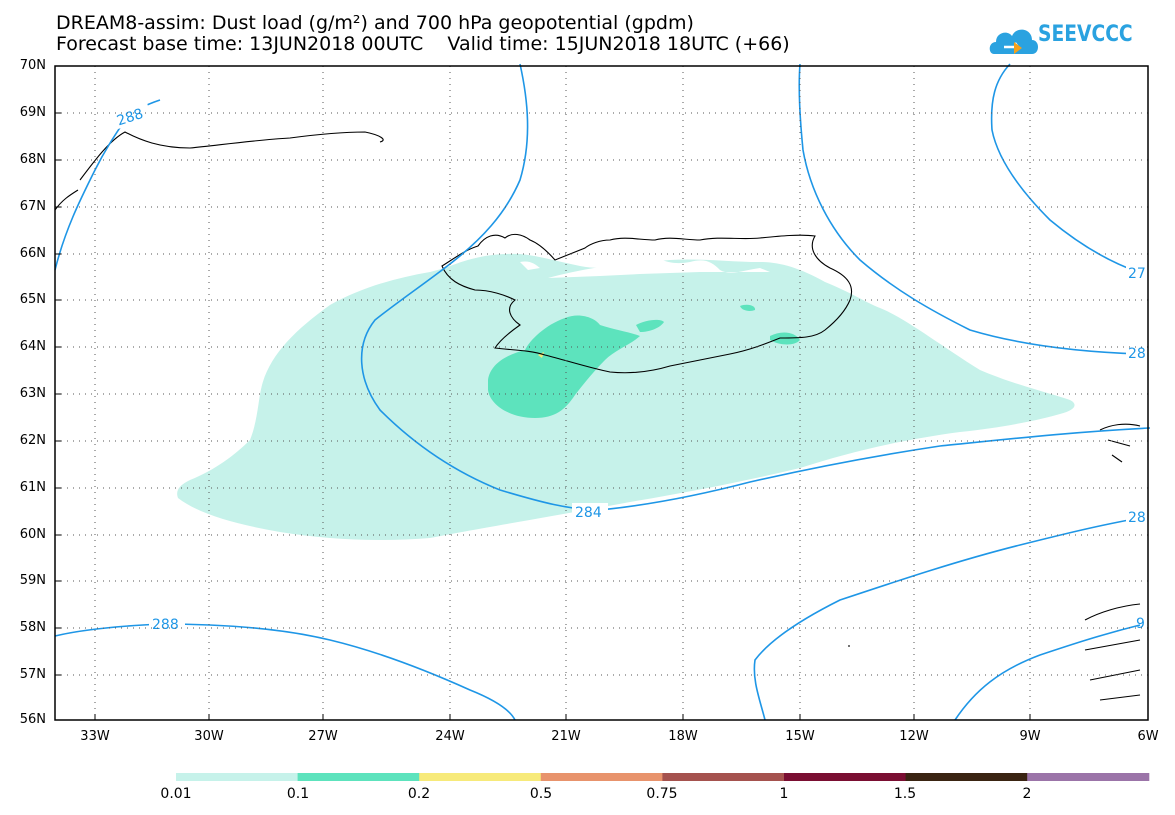  I want to click on lat-label: 67N, so click(32, 206).